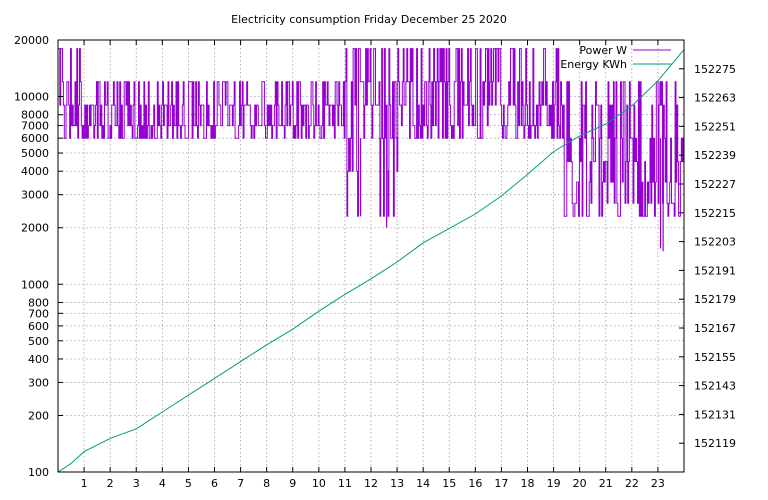  I want to click on x-tick-label: 21, so click(606, 483).